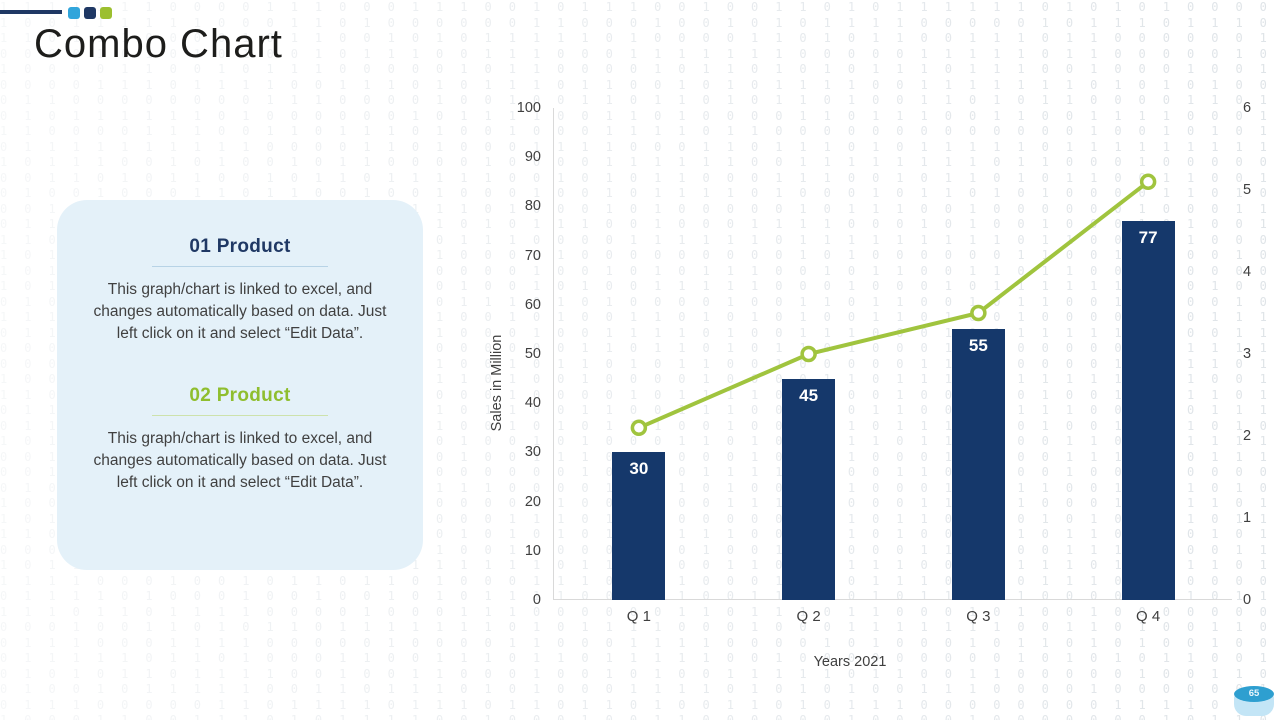 Image resolution: width=1280 pixels, height=720 pixels. What do you see at coordinates (497, 383) in the screenshot?
I see `y-axis-title: Sales in Million` at bounding box center [497, 383].